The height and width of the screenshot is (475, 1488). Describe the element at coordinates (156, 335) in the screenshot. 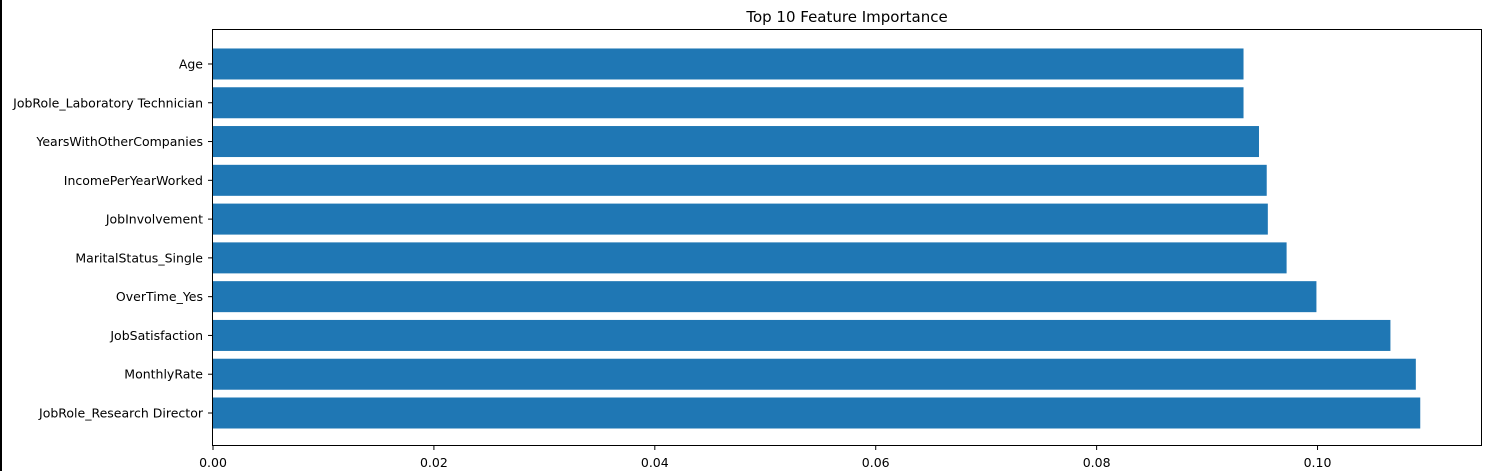

I see `y-tick-label: JobSatisfaction` at that location.